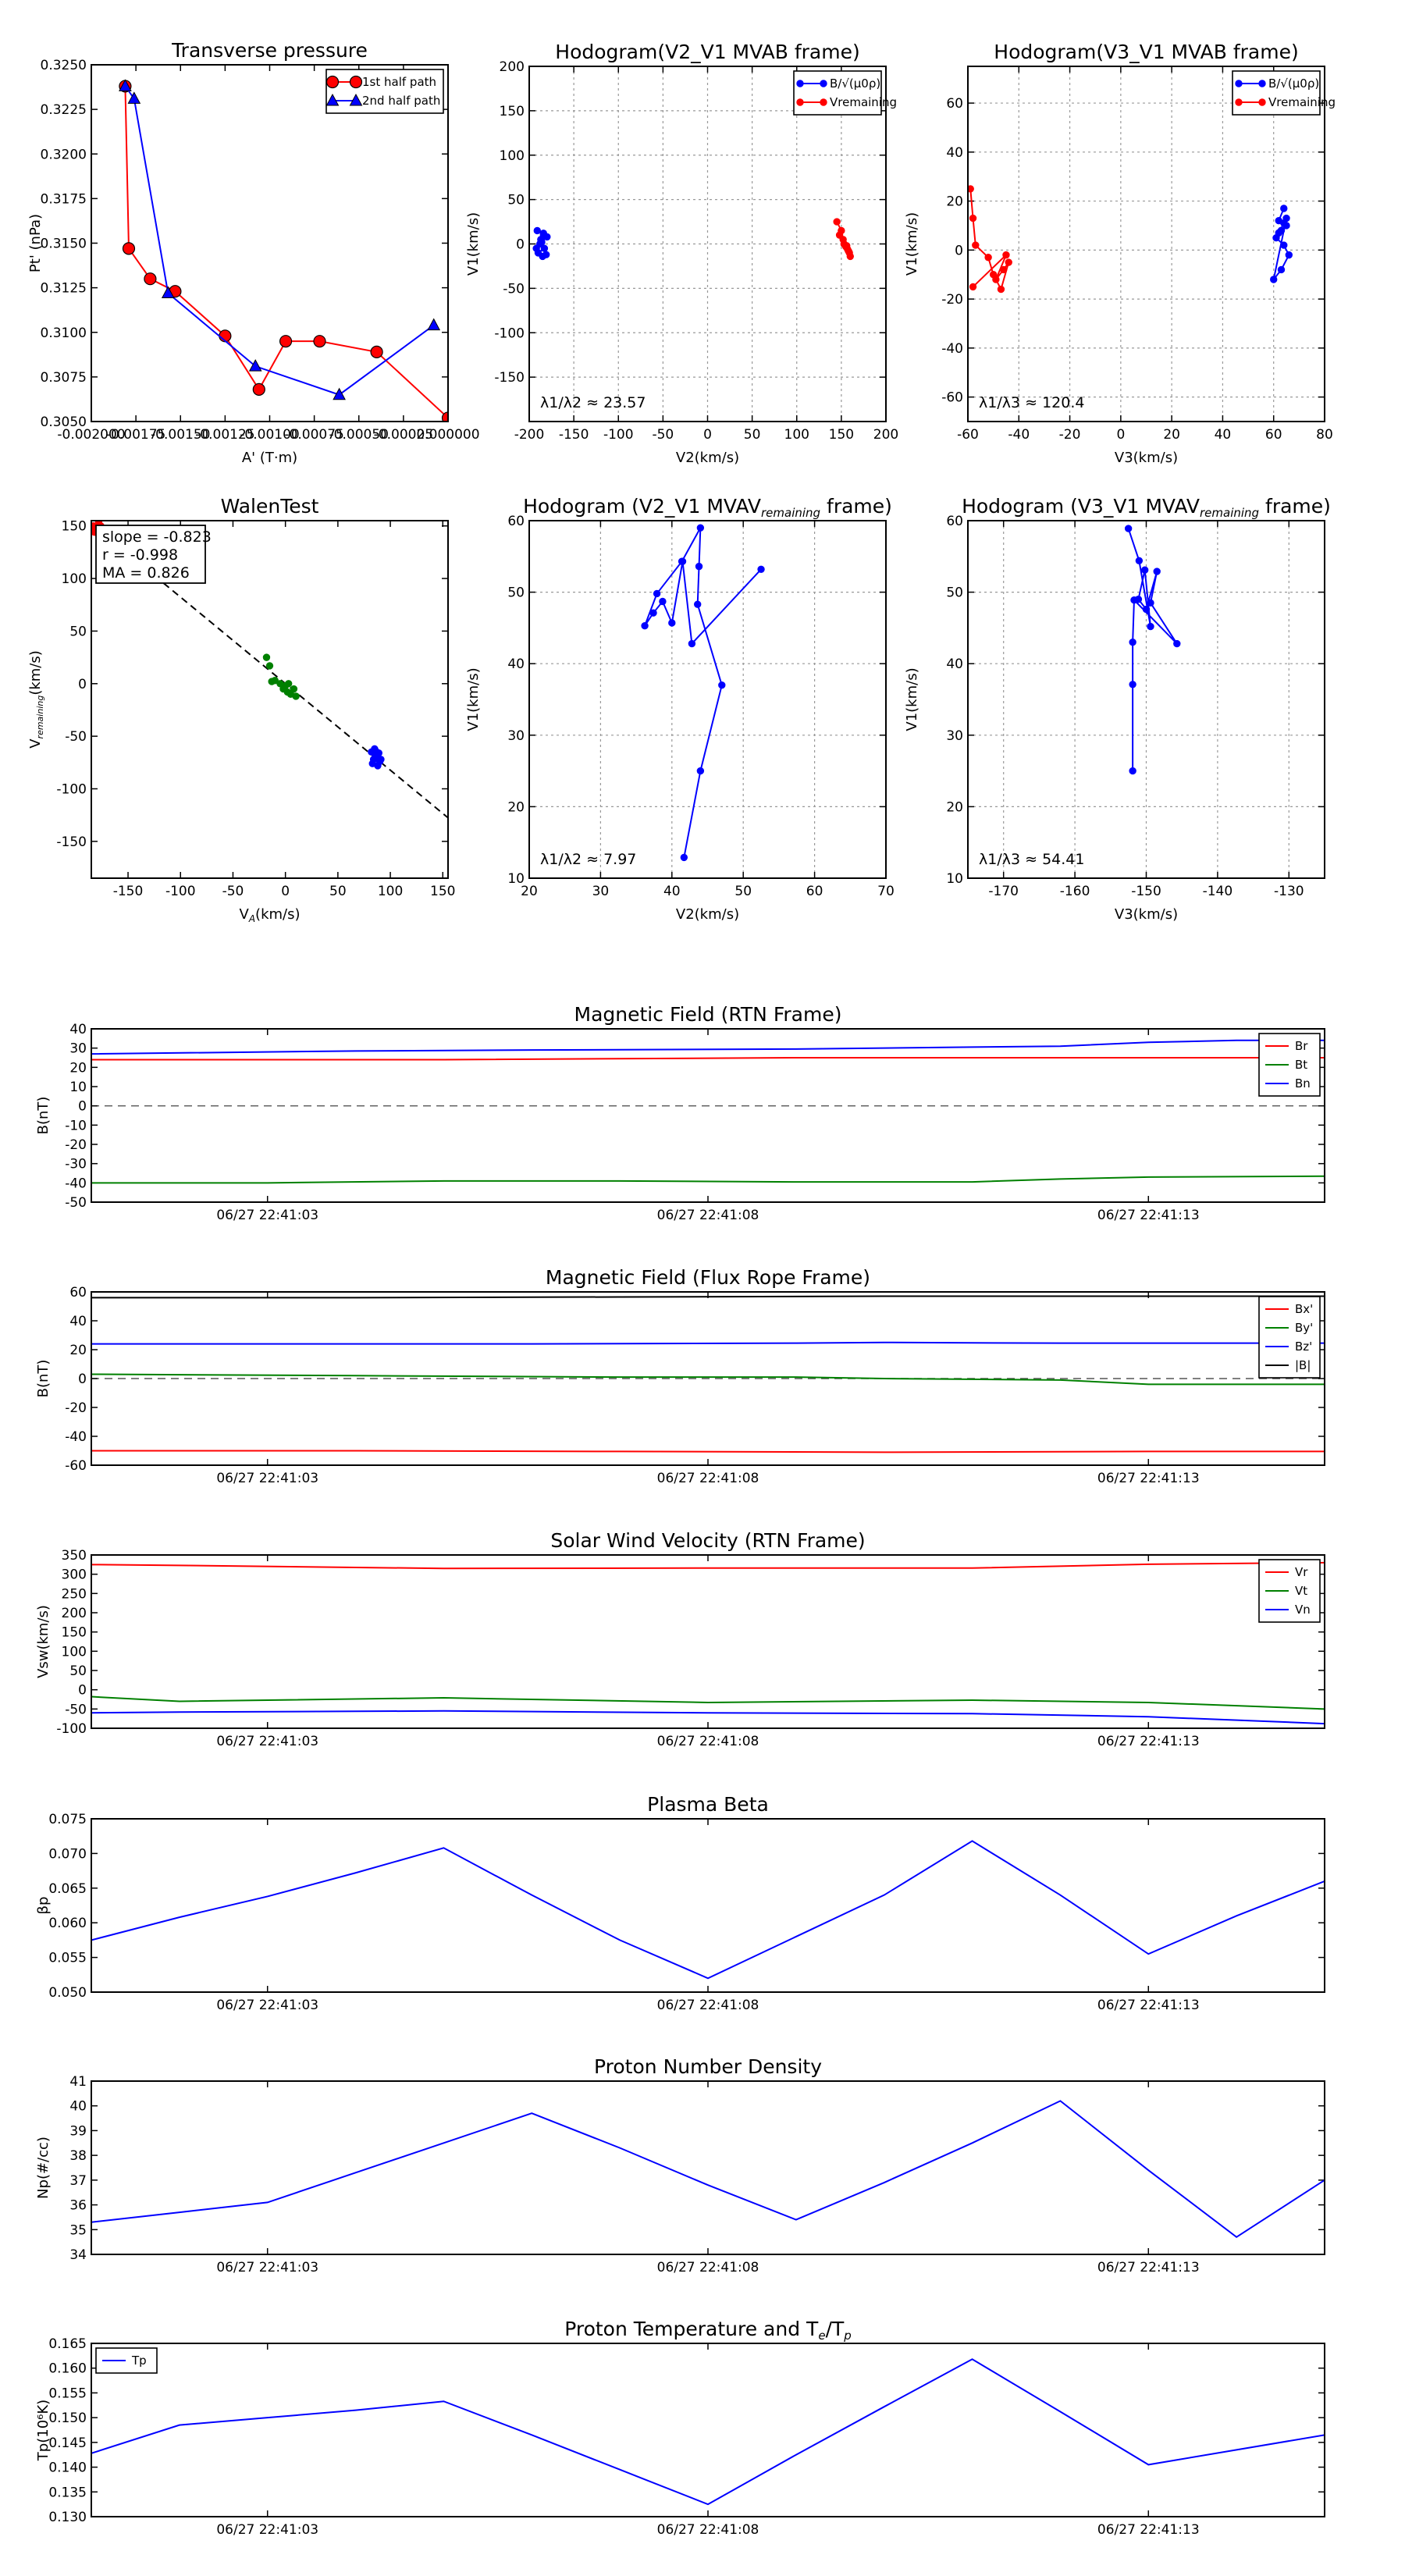  I want to click on legend-box, so click(385, 91).